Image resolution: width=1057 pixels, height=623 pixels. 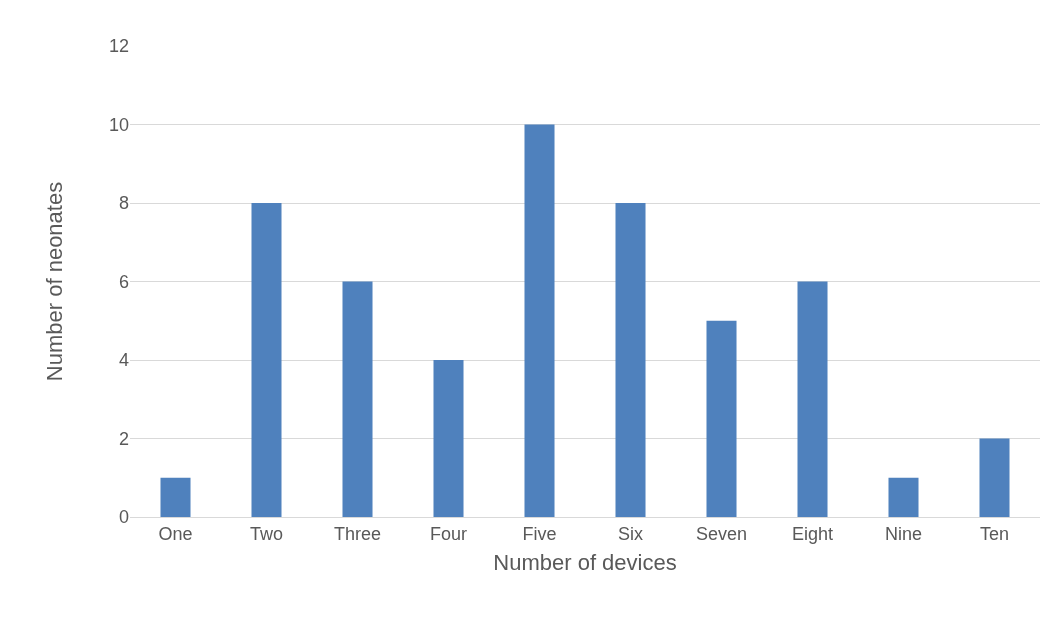 What do you see at coordinates (448, 533) in the screenshot?
I see `x-tick-label: Four` at bounding box center [448, 533].